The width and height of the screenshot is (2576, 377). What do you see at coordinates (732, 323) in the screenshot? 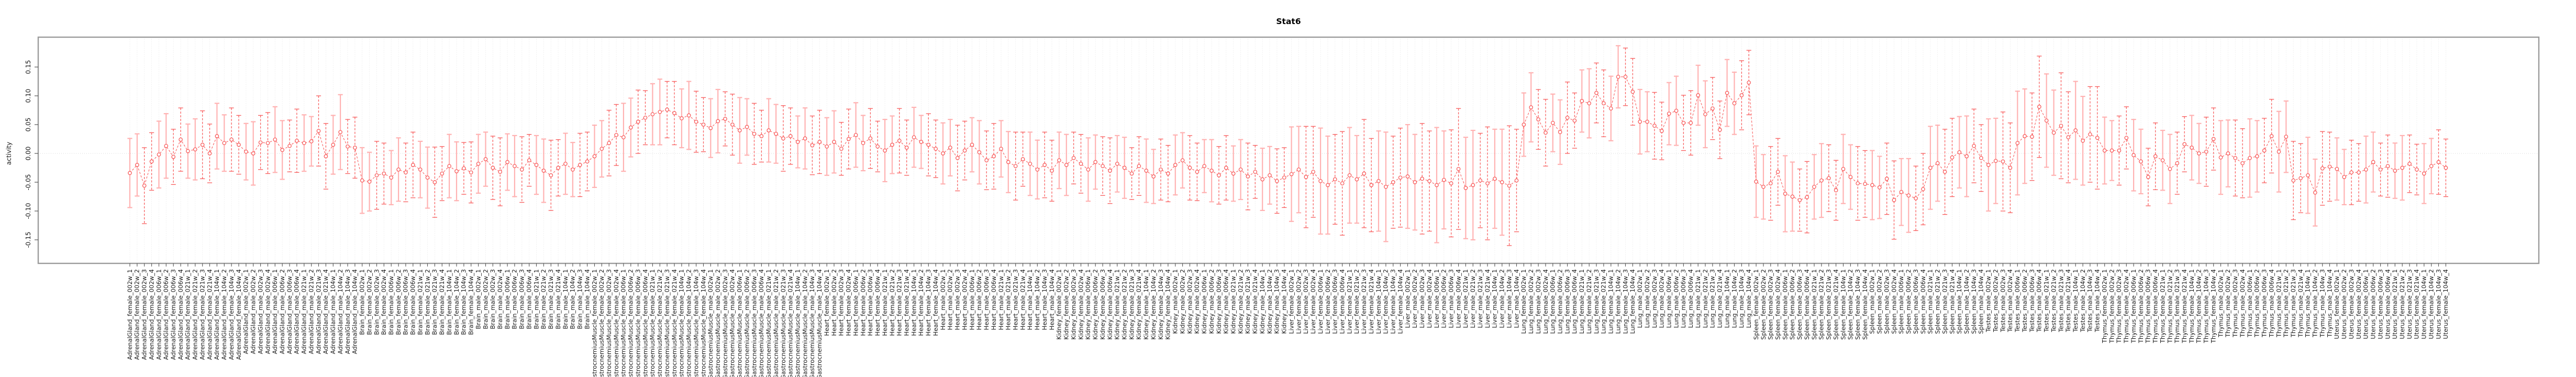
I see `x-tick-label: GastrocnemiusMuscle_male_002w_4` at bounding box center [732, 323].